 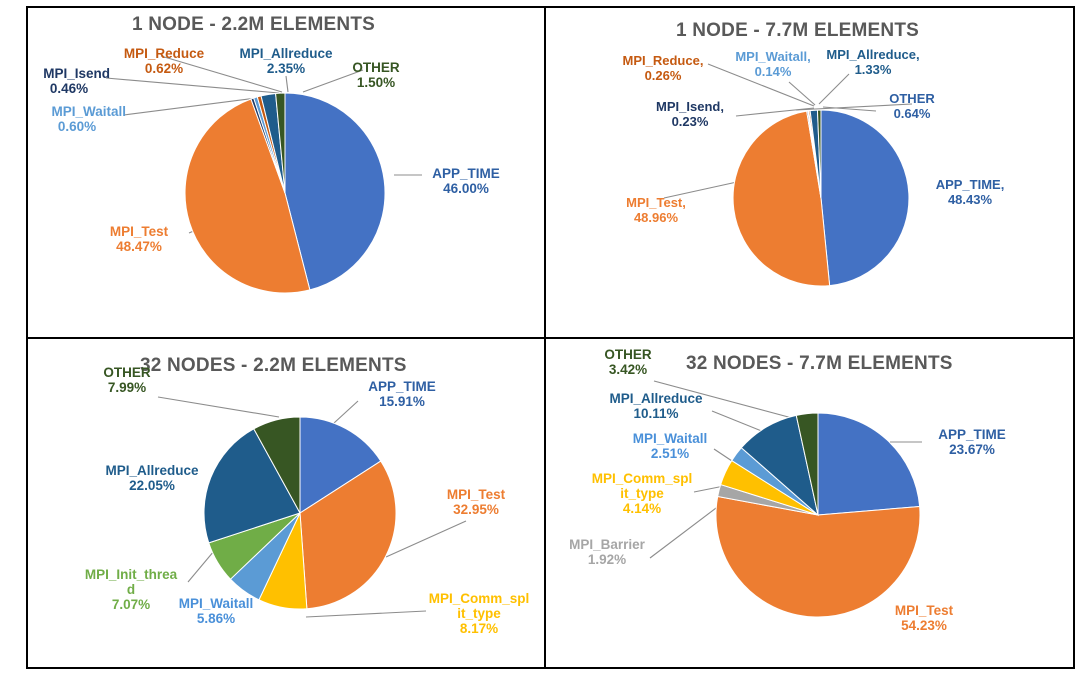 I want to click on label-app-time-tr-pct: 48.43%, so click(x=970, y=199).